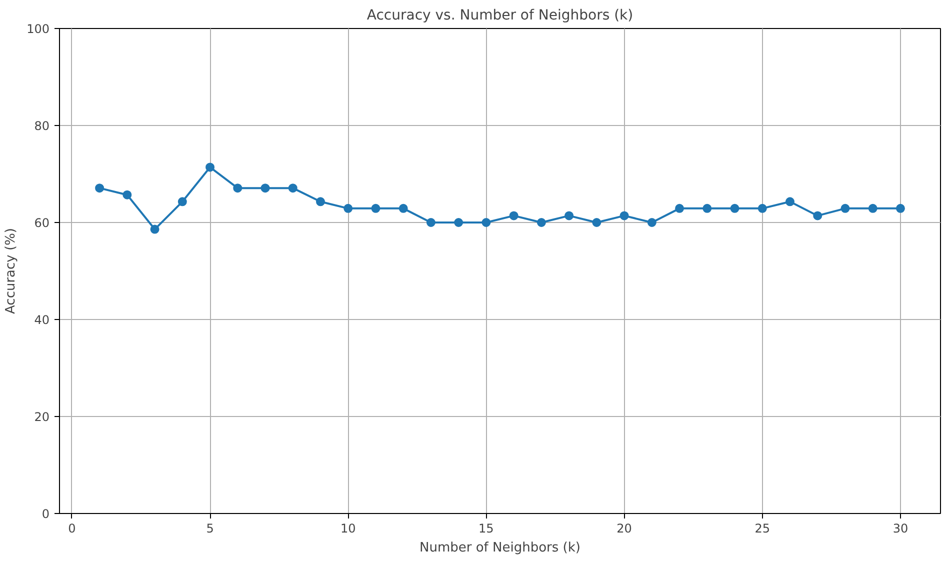  I want to click on y-tick-label: 0, so click(46, 514).